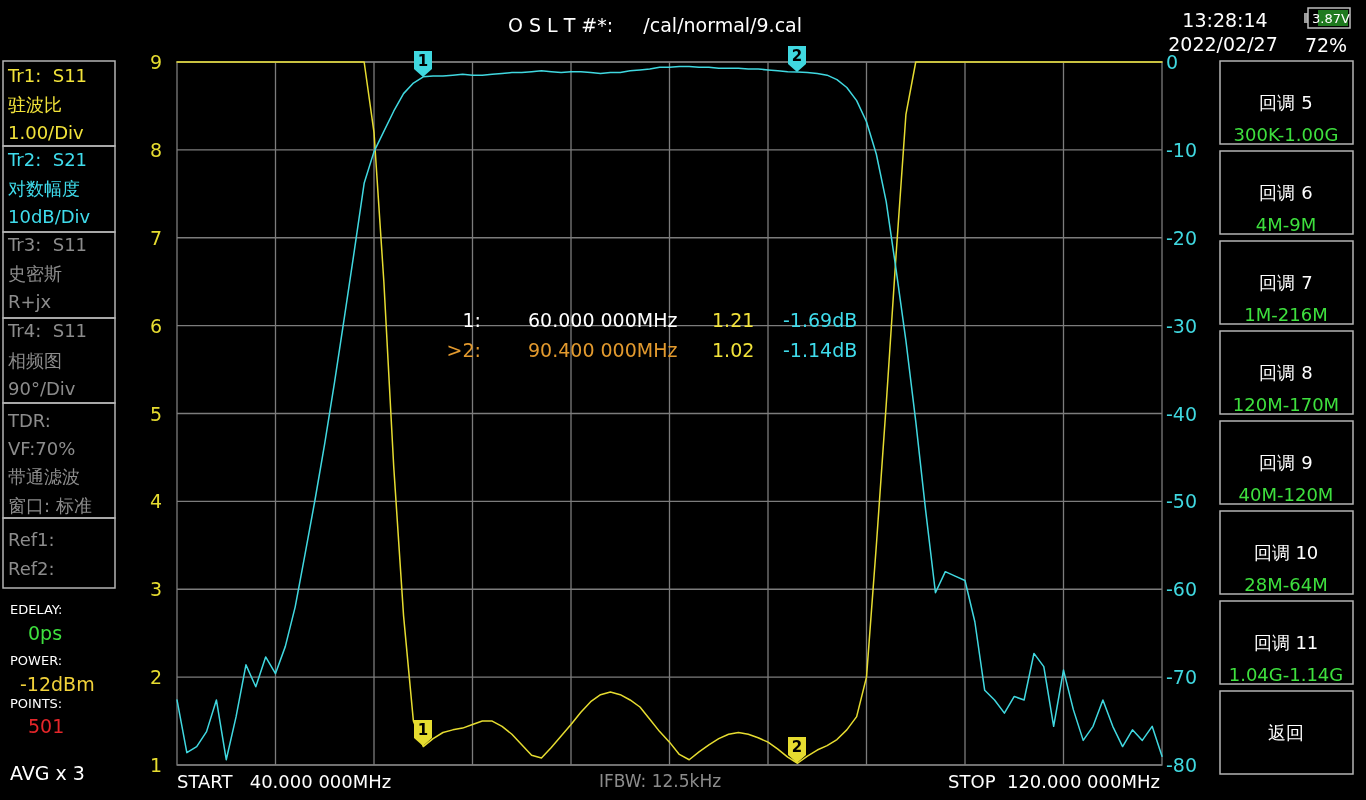  I want to click on y2-tick-label: -60, so click(1182, 589).